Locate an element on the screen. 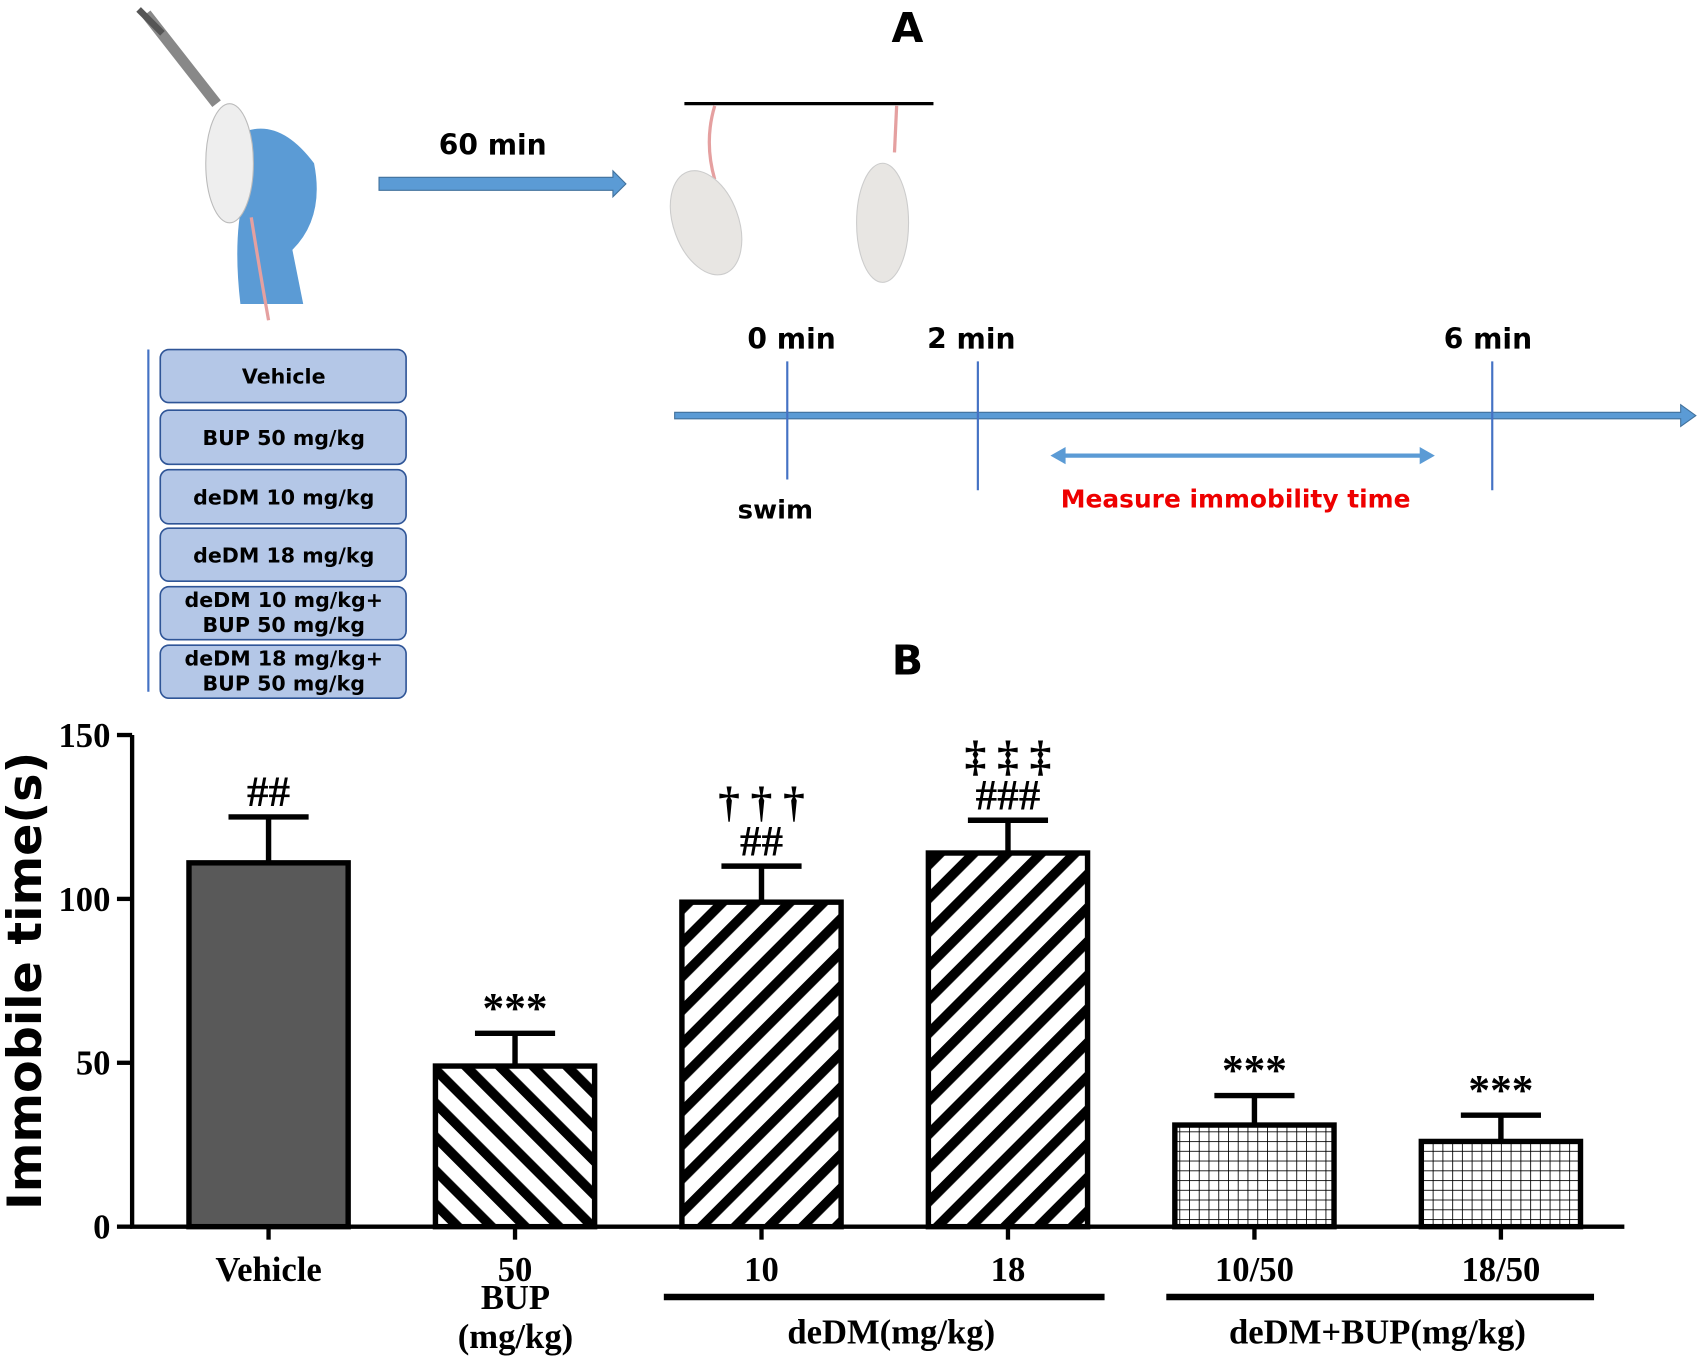 The width and height of the screenshot is (1698, 1365). y-axis-label: Immobile time(s) is located at coordinates (26, 981).